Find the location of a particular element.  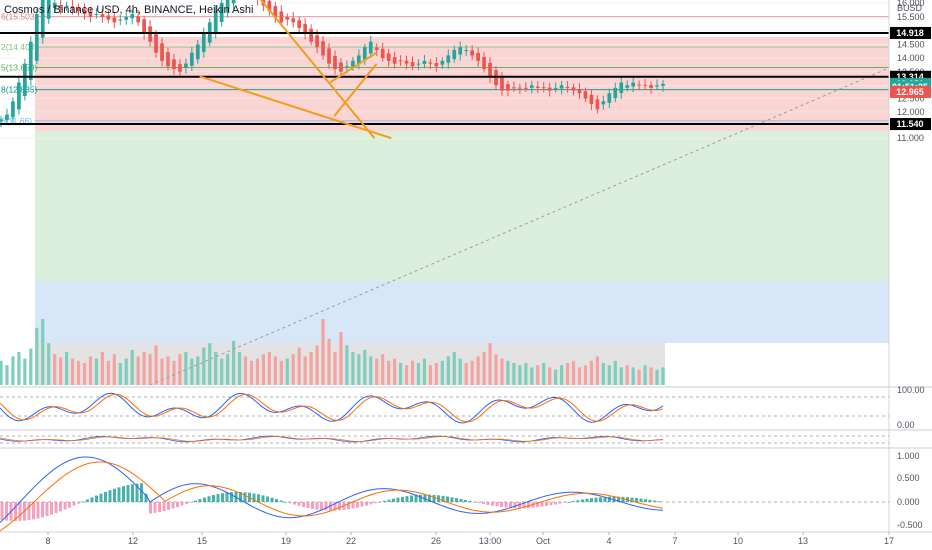

price-tick-label: 15.500 is located at coordinates (911, 17).